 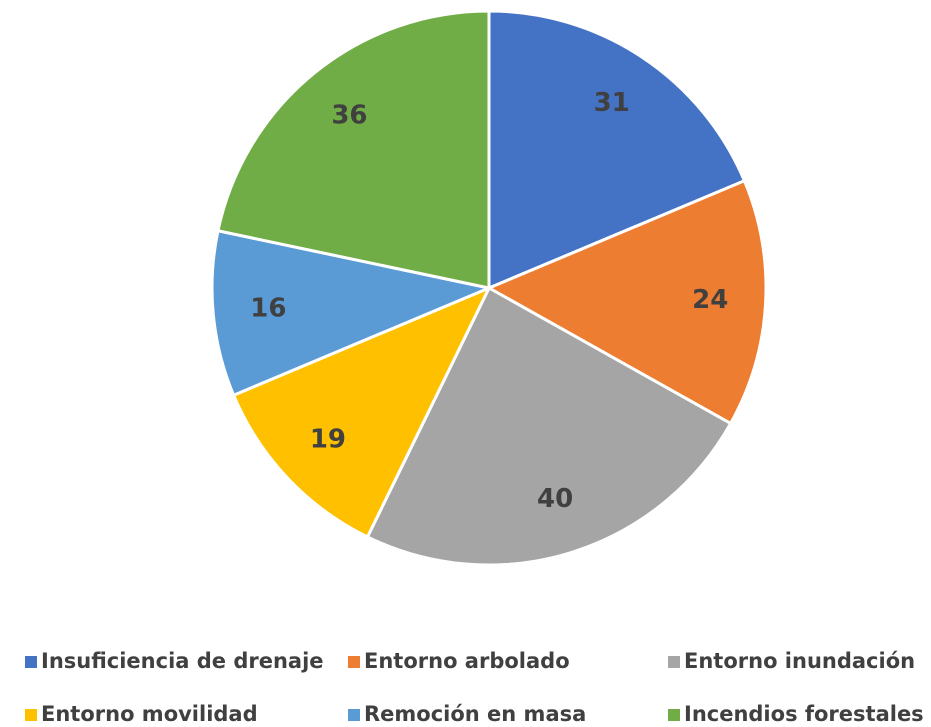 I want to click on data-label: 16, so click(x=268, y=308).